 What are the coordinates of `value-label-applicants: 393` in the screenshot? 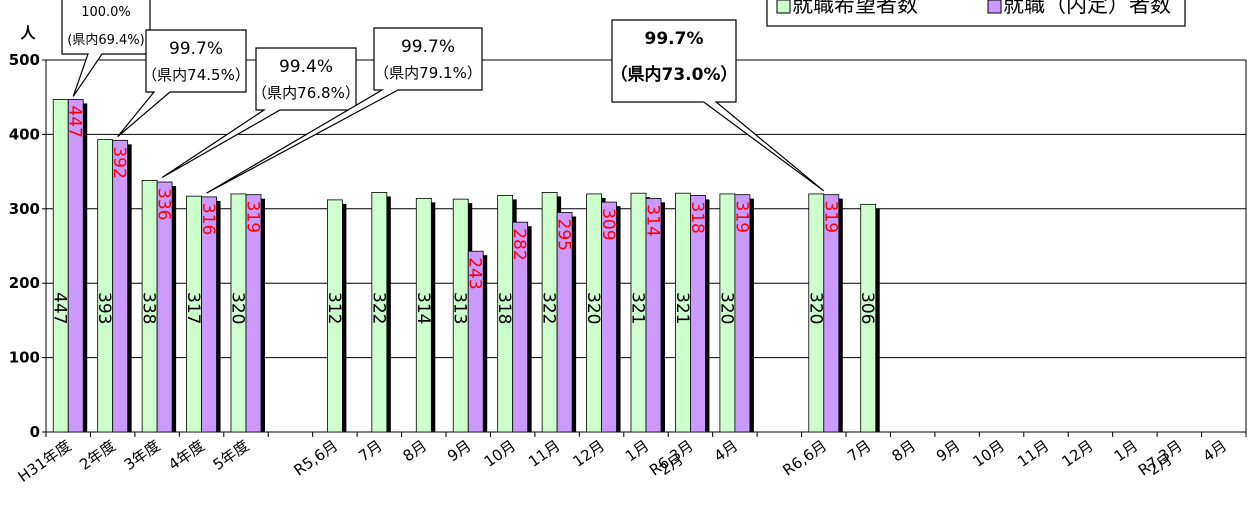 It's located at (104, 308).